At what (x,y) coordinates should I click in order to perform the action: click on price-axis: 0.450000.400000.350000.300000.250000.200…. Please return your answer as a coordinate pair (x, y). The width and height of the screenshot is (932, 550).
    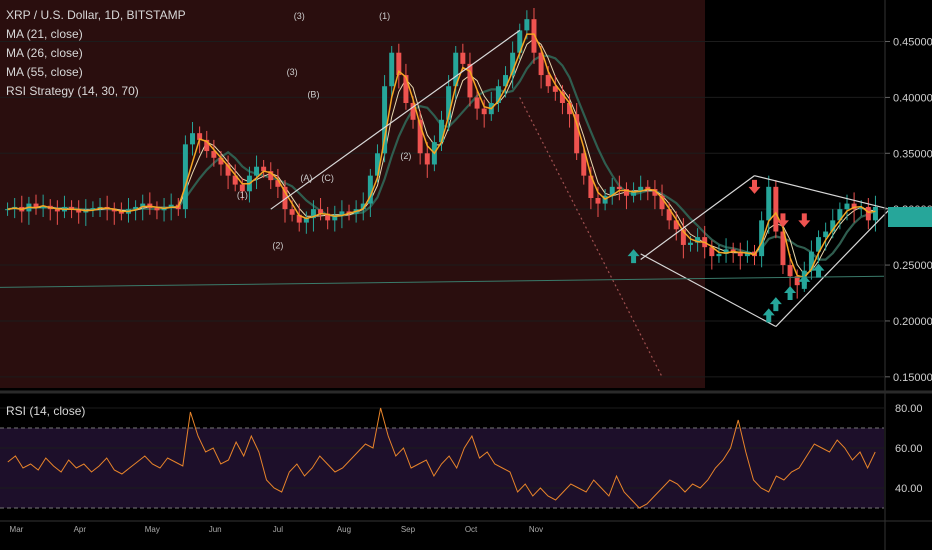
    Looking at the image, I should click on (908, 275).